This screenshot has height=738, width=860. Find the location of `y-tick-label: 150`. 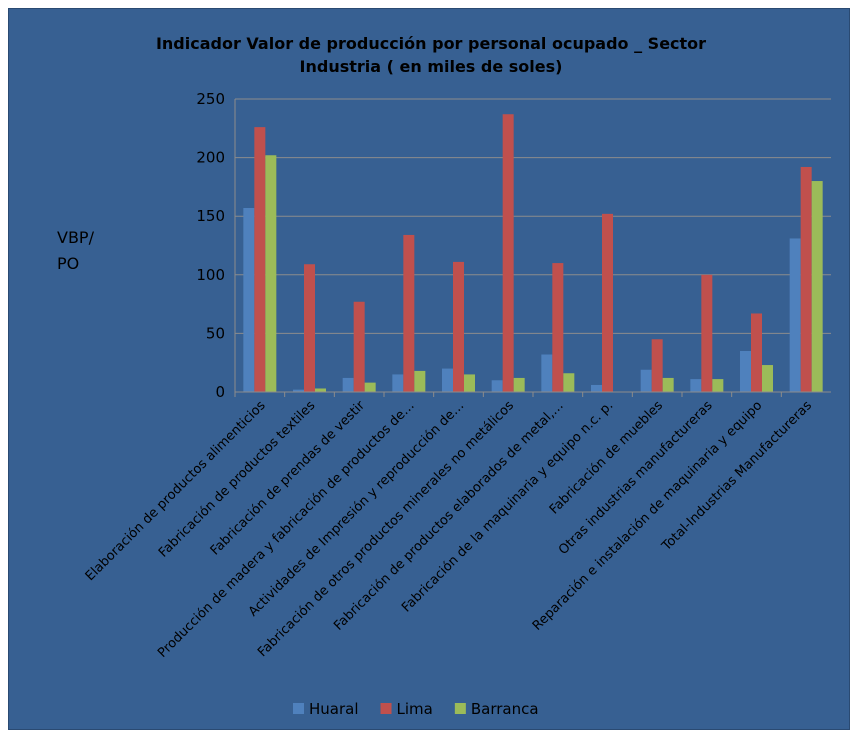

y-tick-label: 150 is located at coordinates (210, 216).